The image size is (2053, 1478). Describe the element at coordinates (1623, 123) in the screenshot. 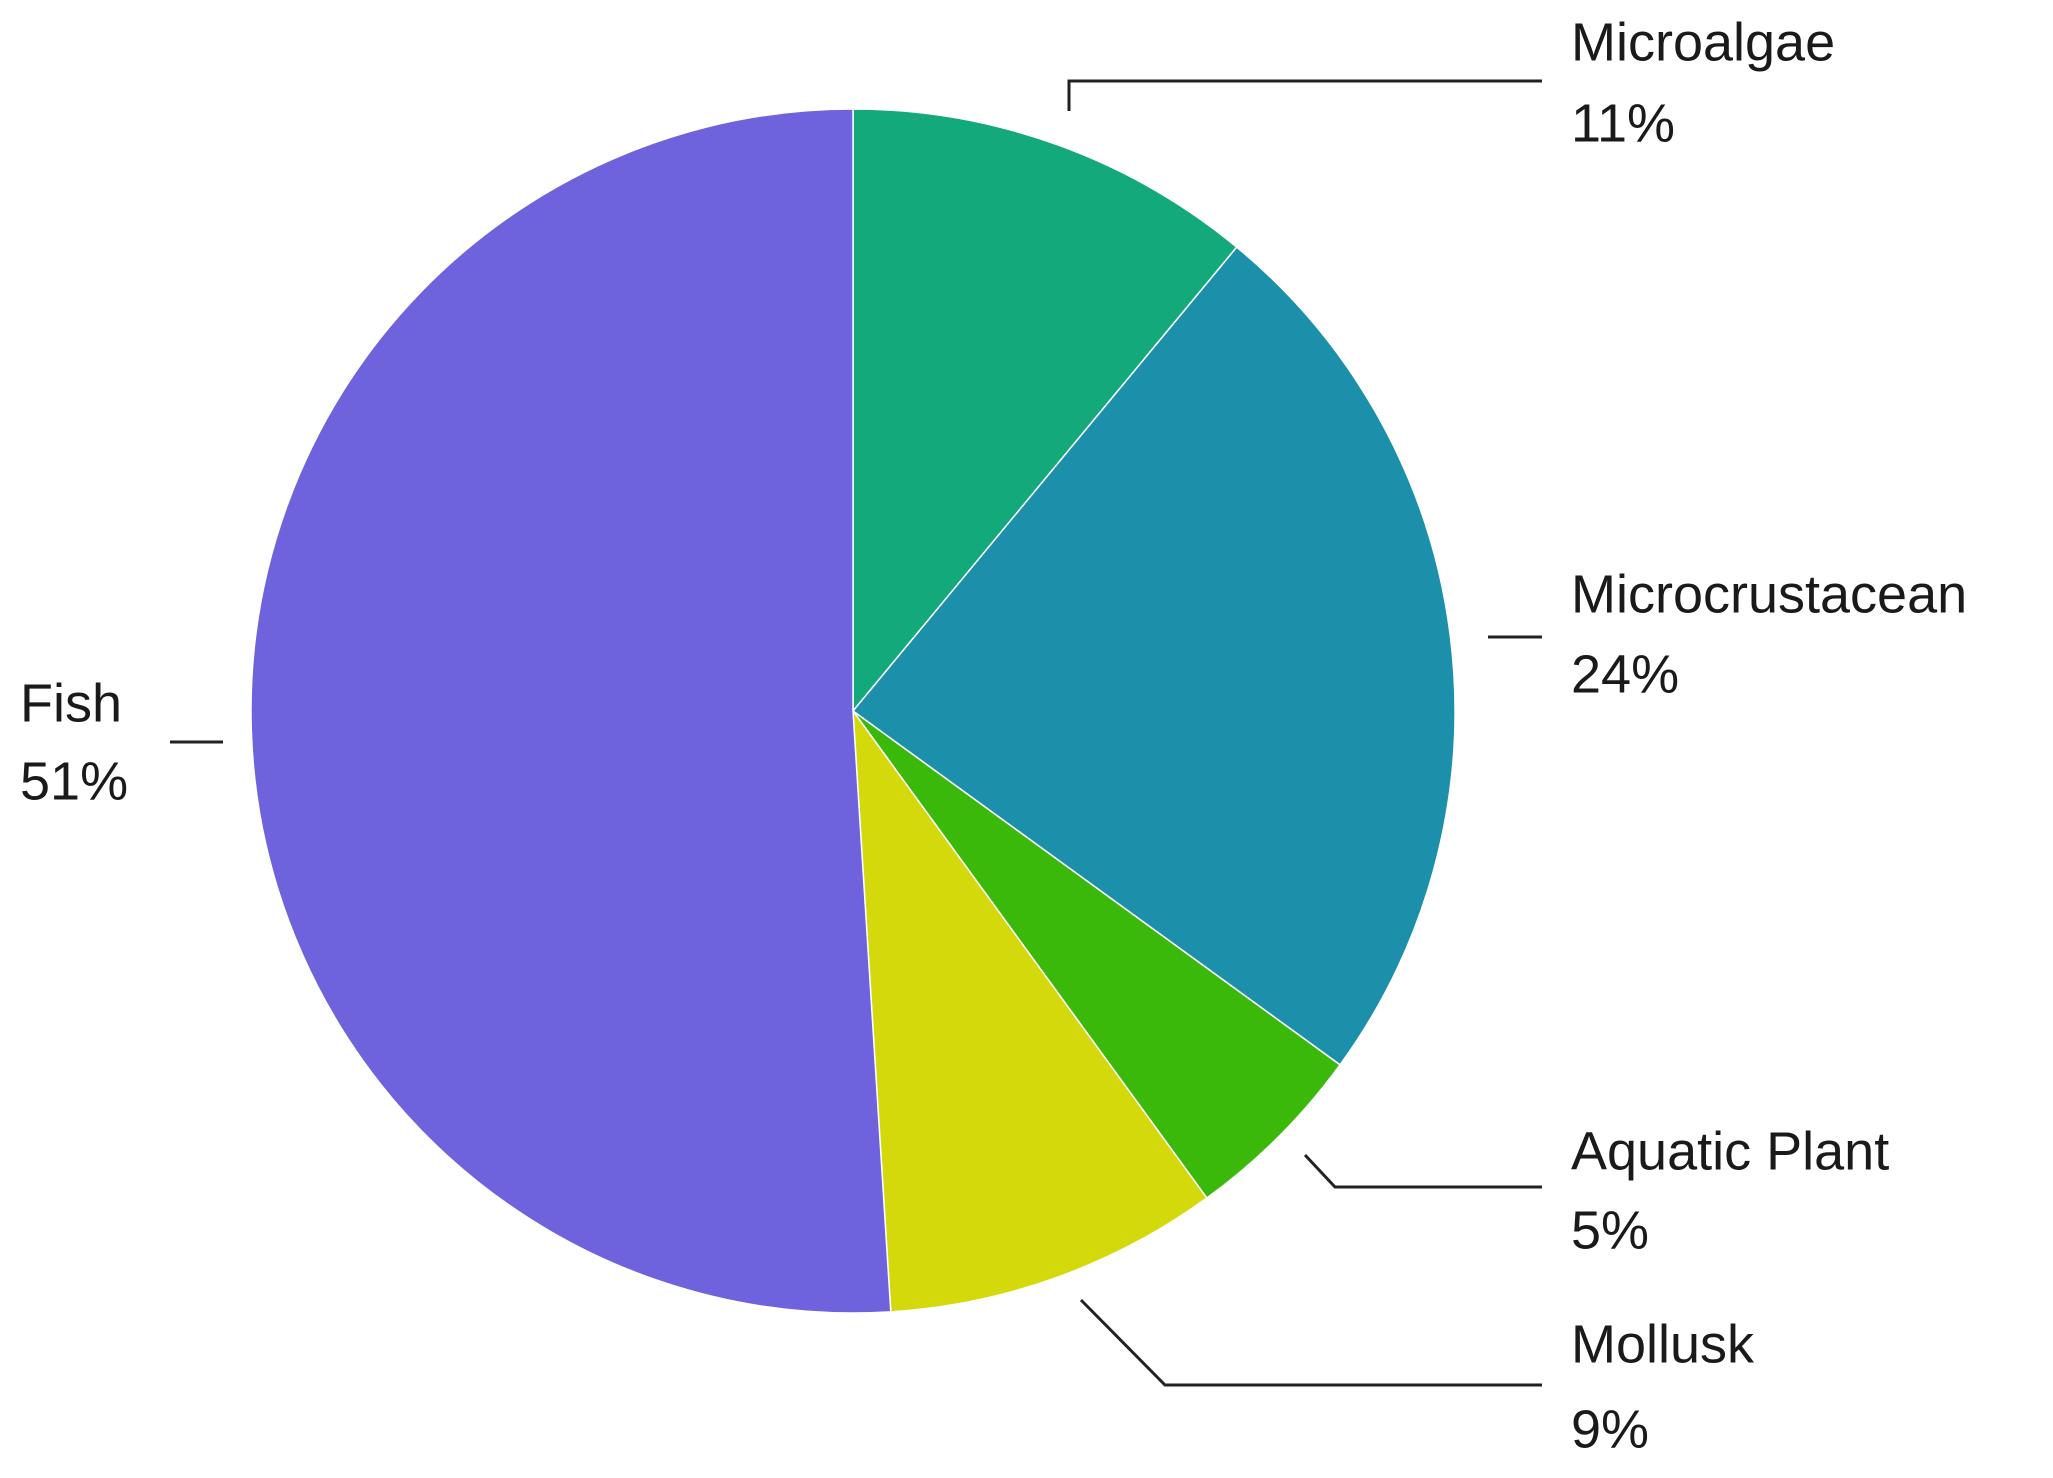

I see `slice-value-label: 11%` at that location.